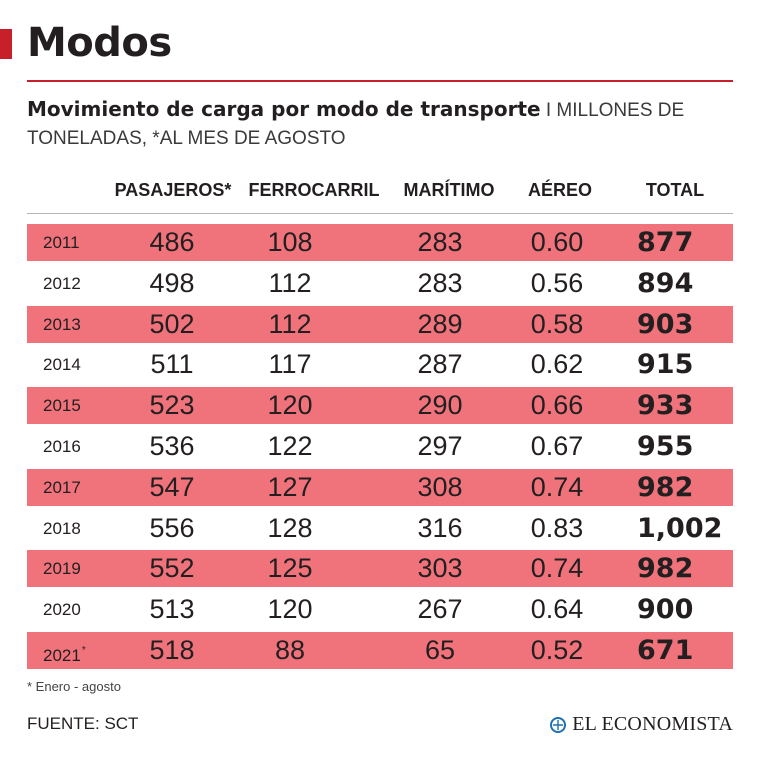 This screenshot has height=760, width=760. Describe the element at coordinates (172, 323) in the screenshot. I see `pasajeros-cell: 502` at that location.